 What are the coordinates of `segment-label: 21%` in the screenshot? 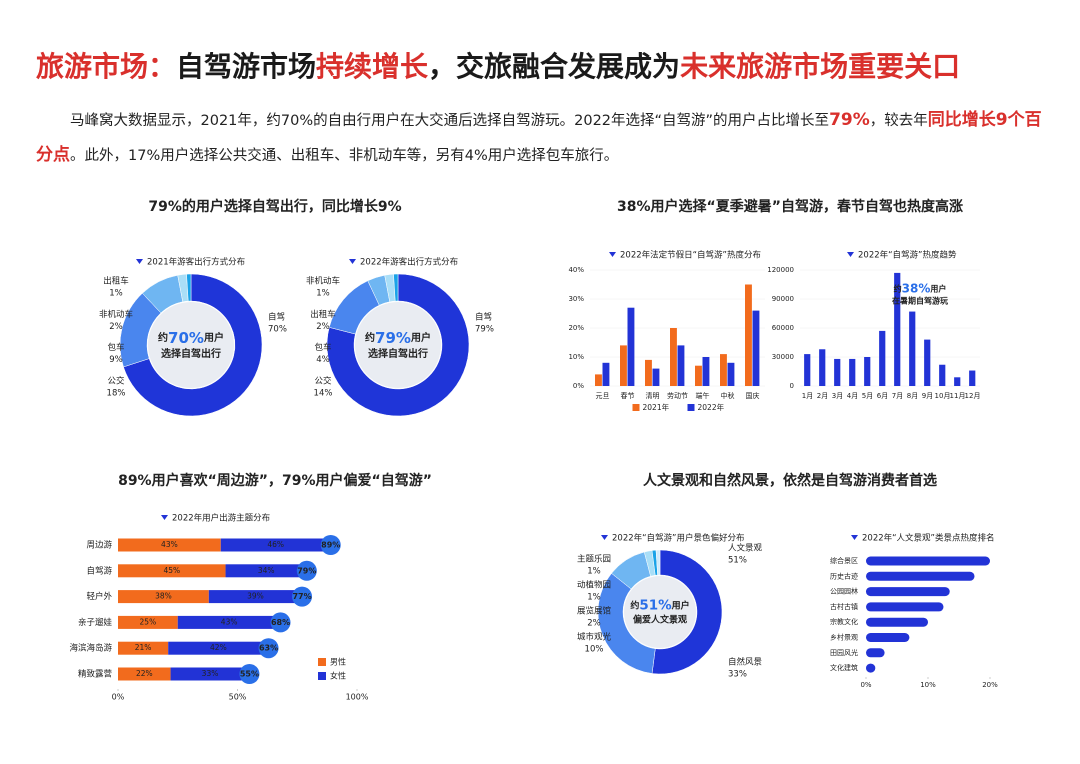 It's located at (143, 647).